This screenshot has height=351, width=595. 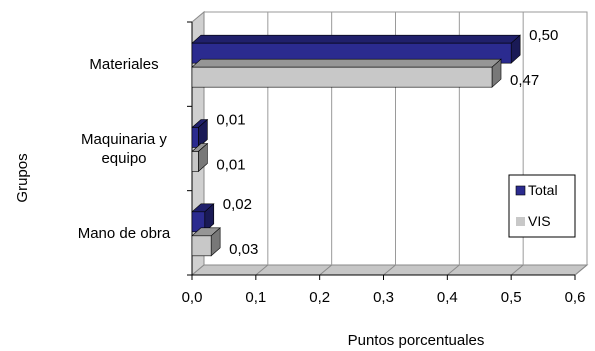 I want to click on x-tick-label: 0,0, so click(x=192, y=297).